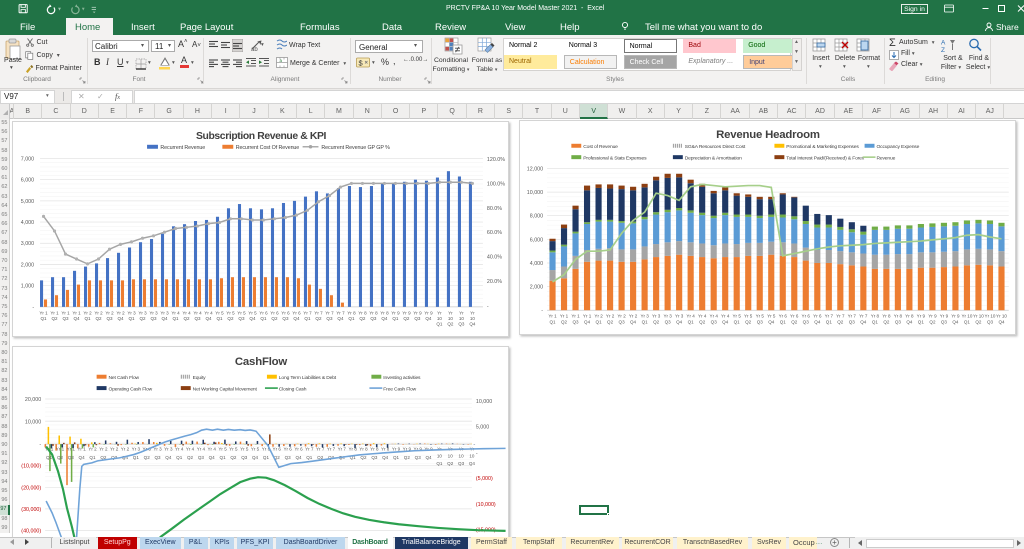  Describe the element at coordinates (131, 390) in the screenshot. I see `svg-text: Operating Cash Flow` at that location.